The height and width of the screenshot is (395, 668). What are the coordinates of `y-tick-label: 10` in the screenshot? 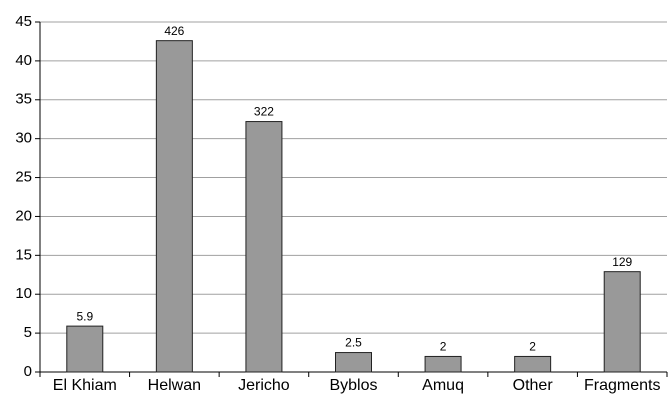 It's located at (23, 293).